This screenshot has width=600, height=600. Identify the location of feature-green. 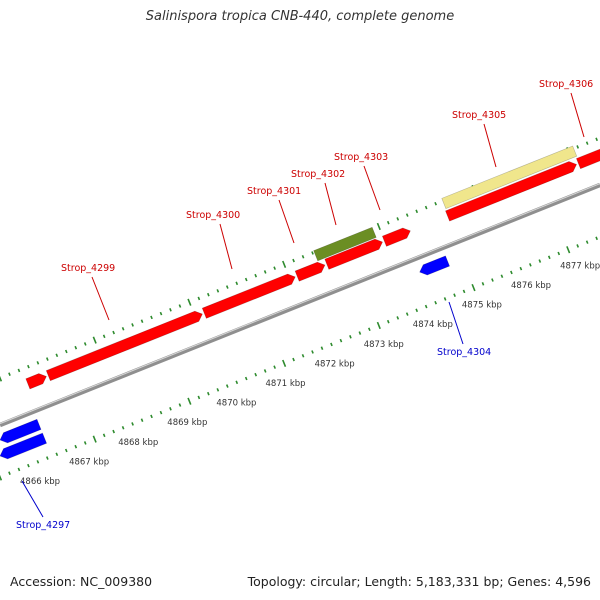
(345, 244).